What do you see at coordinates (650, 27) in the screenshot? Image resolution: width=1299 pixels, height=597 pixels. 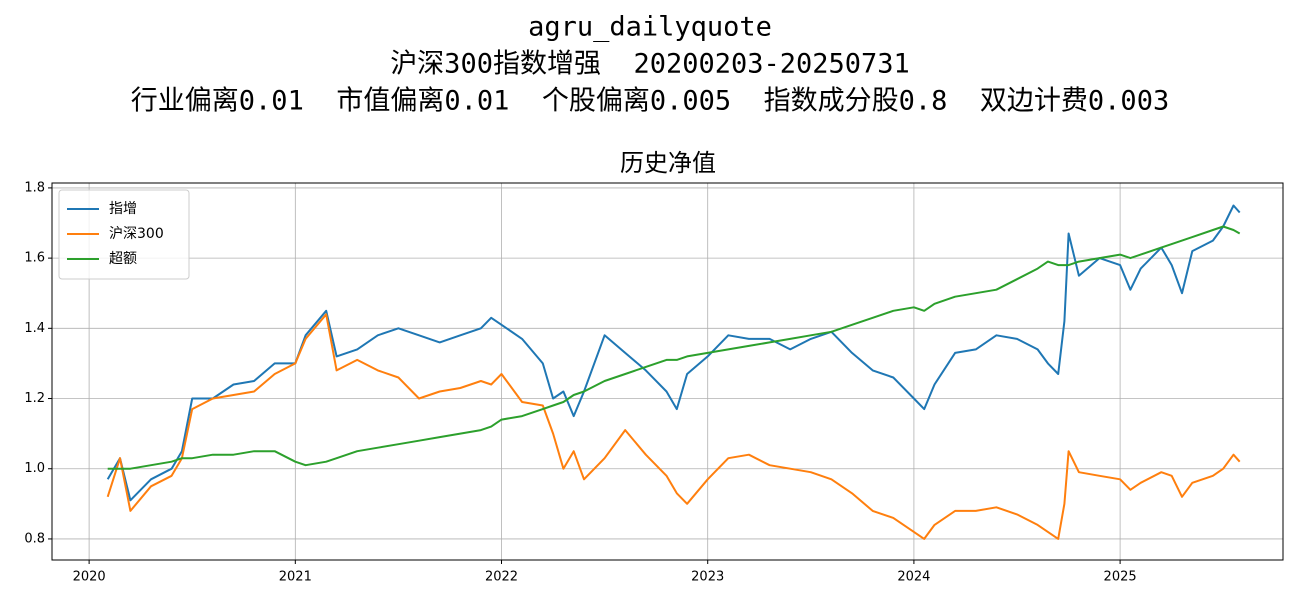 I see `chart-title: agru_dailyquote` at bounding box center [650, 27].